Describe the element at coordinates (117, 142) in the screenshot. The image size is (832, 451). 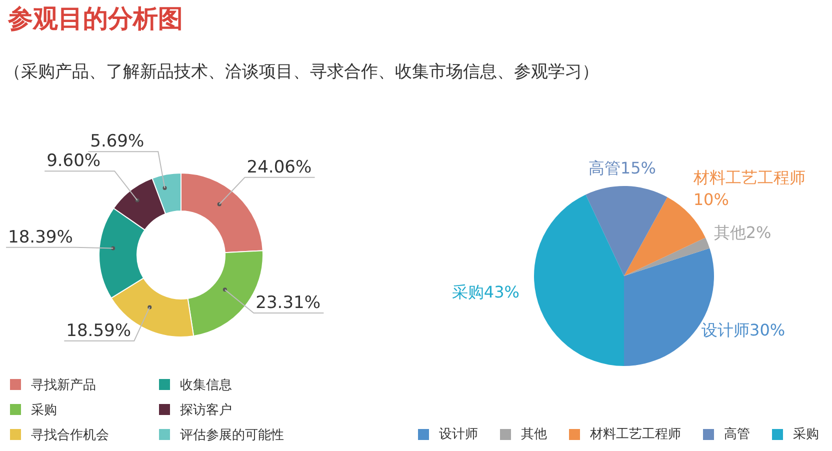
I see `data-label: 5.69%` at that location.